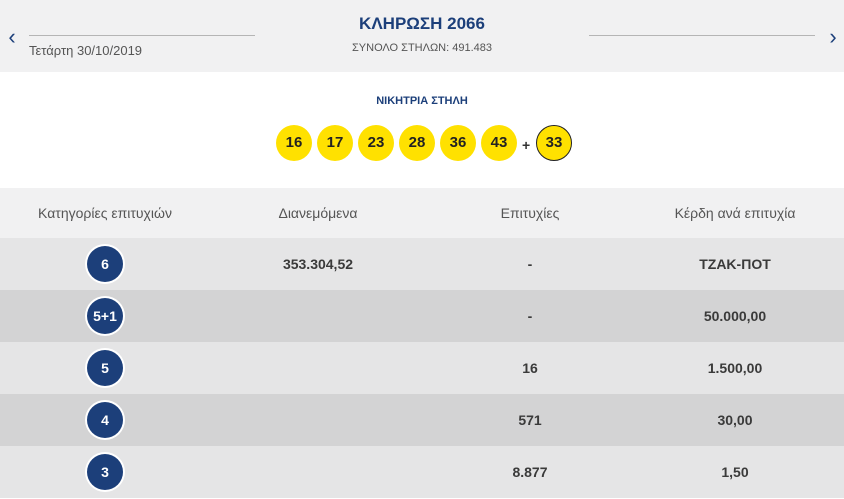 This screenshot has width=844, height=499. Describe the element at coordinates (422, 48) in the screenshot. I see `columns-total: ΣΥΝΟΛΟ ΣΤΗΛΩΝ: 491.483` at that location.